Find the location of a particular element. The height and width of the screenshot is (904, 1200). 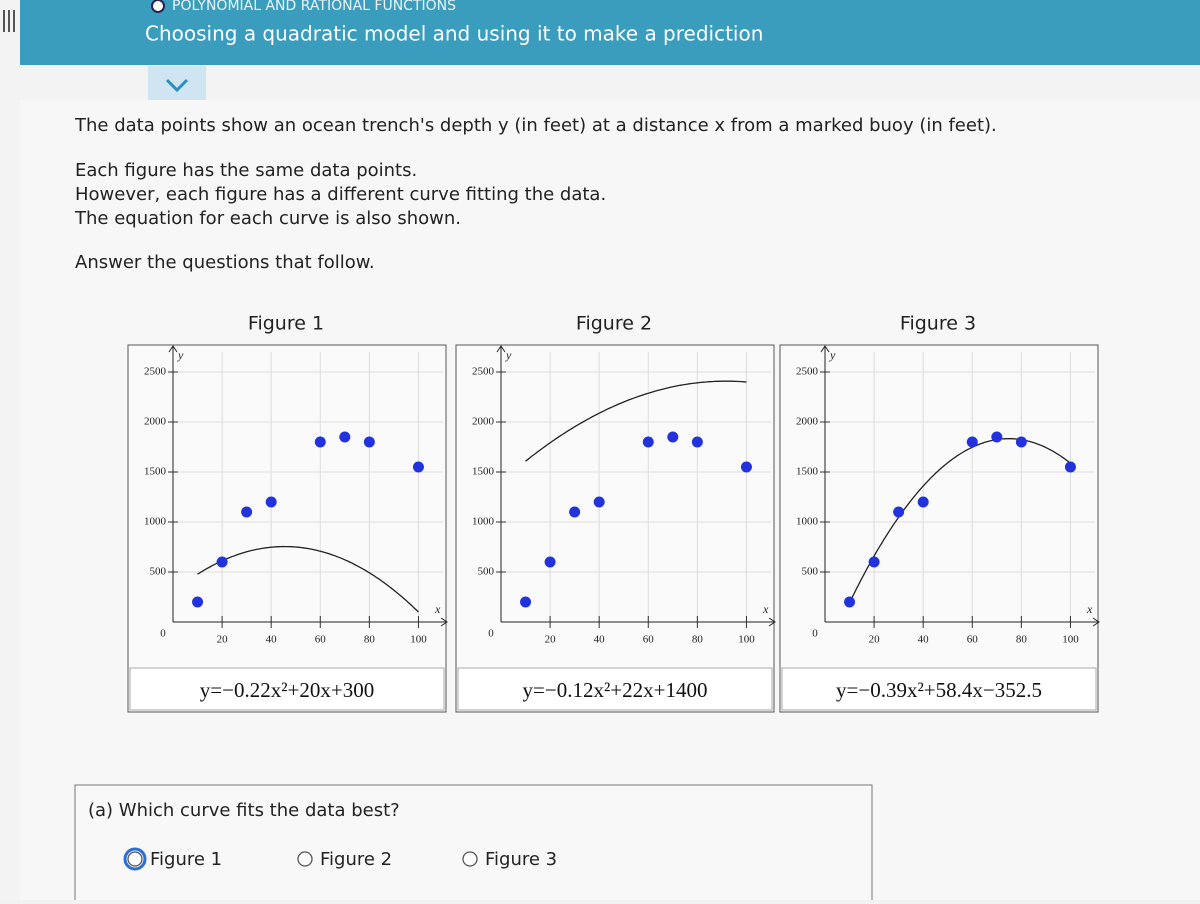

x-tick-label: 0 is located at coordinates (815, 634).